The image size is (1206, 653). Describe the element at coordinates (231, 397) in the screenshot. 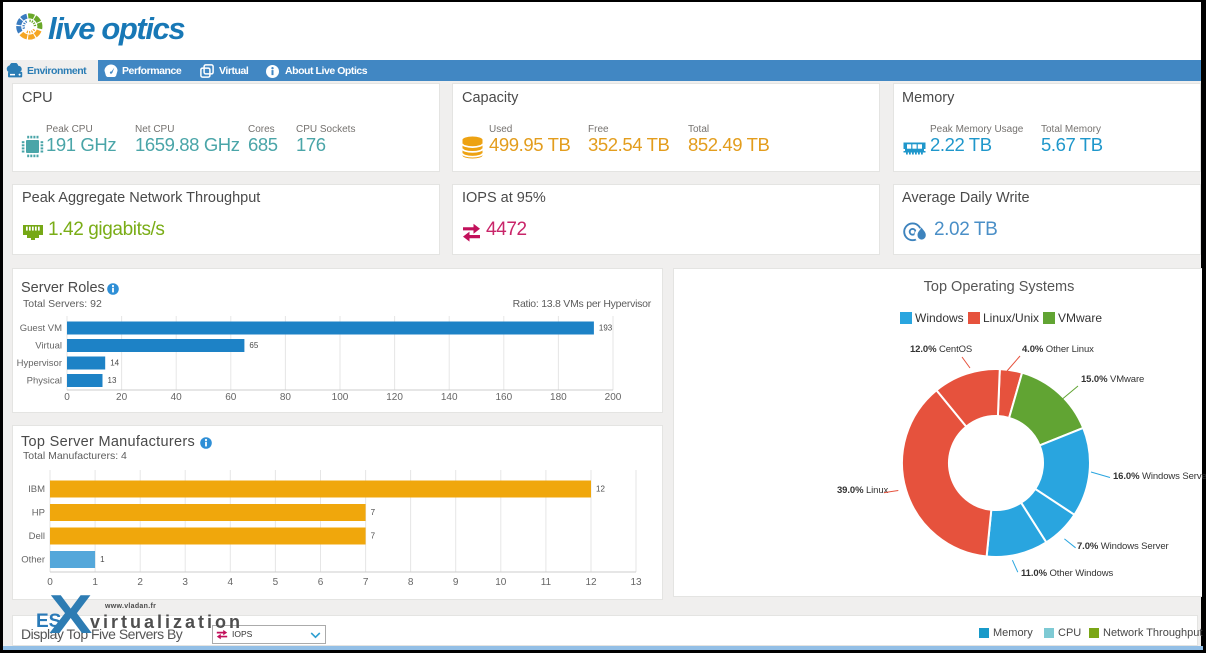

I see `svg-text: 60` at that location.